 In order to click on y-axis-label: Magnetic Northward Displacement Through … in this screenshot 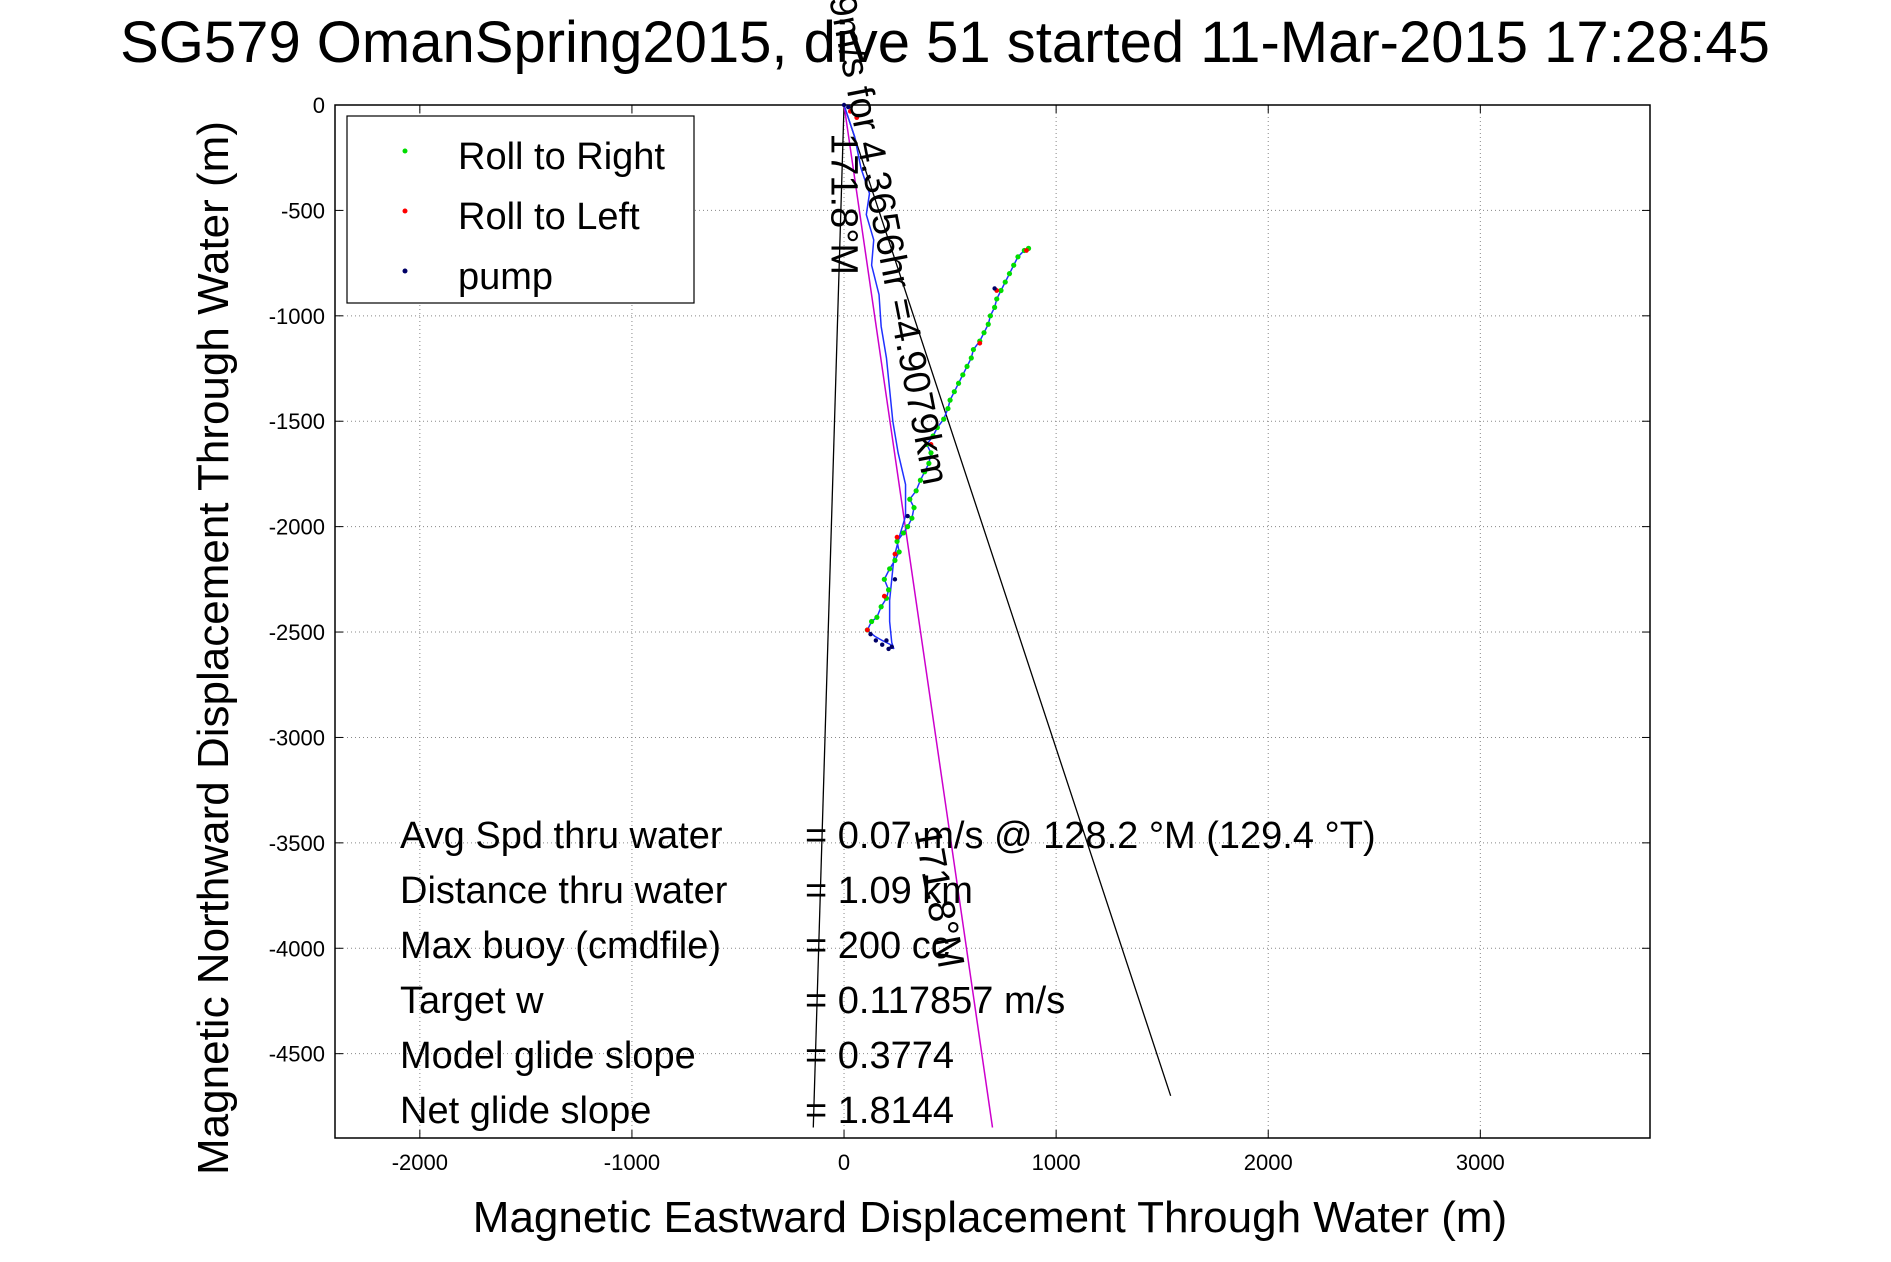, I will do `click(213, 648)`.